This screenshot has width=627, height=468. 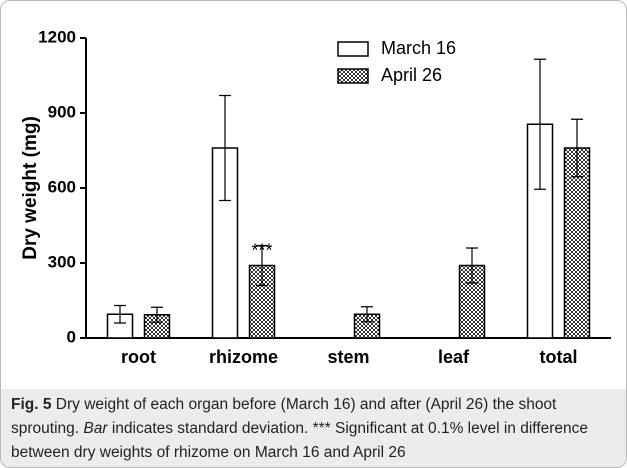 I want to click on y-tick-label: 900, so click(x=62, y=111).